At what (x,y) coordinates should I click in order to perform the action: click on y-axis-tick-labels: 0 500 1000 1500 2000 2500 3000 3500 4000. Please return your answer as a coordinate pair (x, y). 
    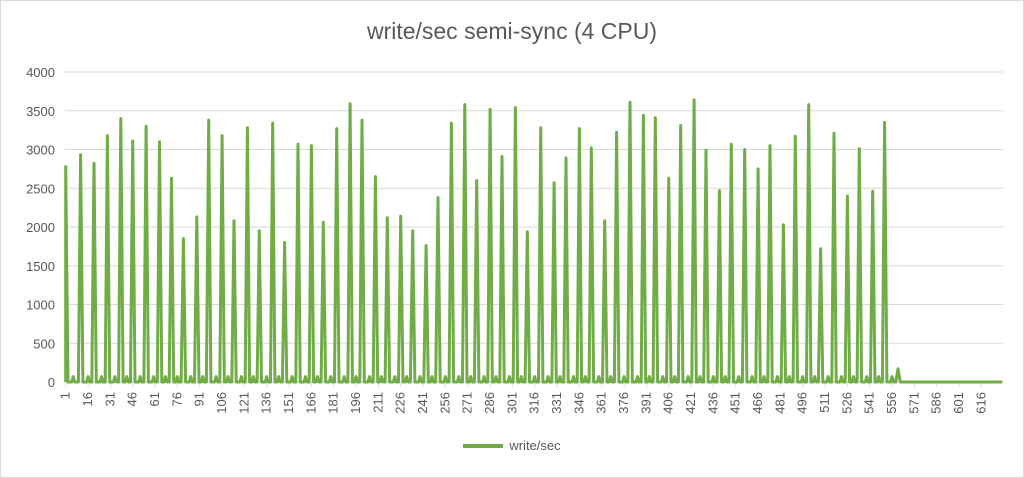
    Looking at the image, I should click on (40, 227).